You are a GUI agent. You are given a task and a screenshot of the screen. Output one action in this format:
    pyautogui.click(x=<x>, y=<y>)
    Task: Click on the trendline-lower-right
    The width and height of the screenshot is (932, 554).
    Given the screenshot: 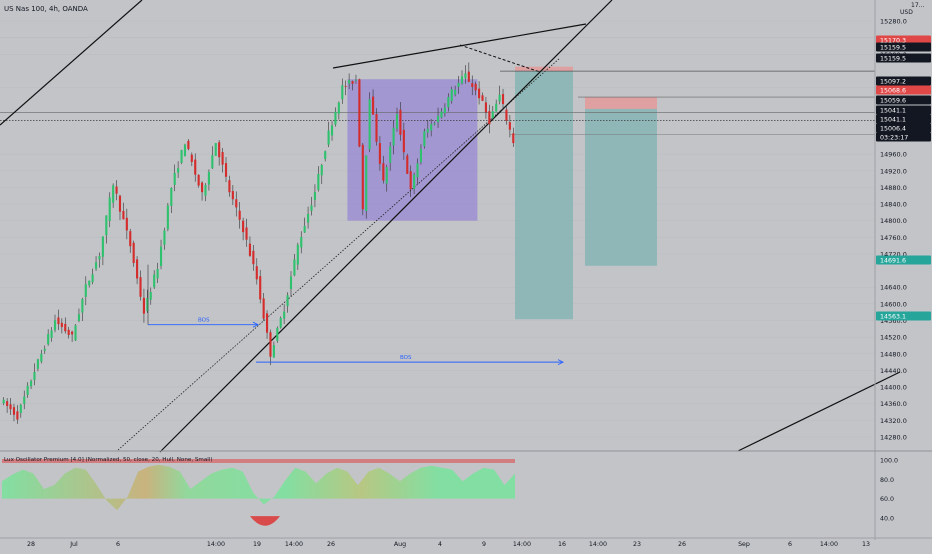 What is the action you would take?
    pyautogui.click(x=819, y=411)
    